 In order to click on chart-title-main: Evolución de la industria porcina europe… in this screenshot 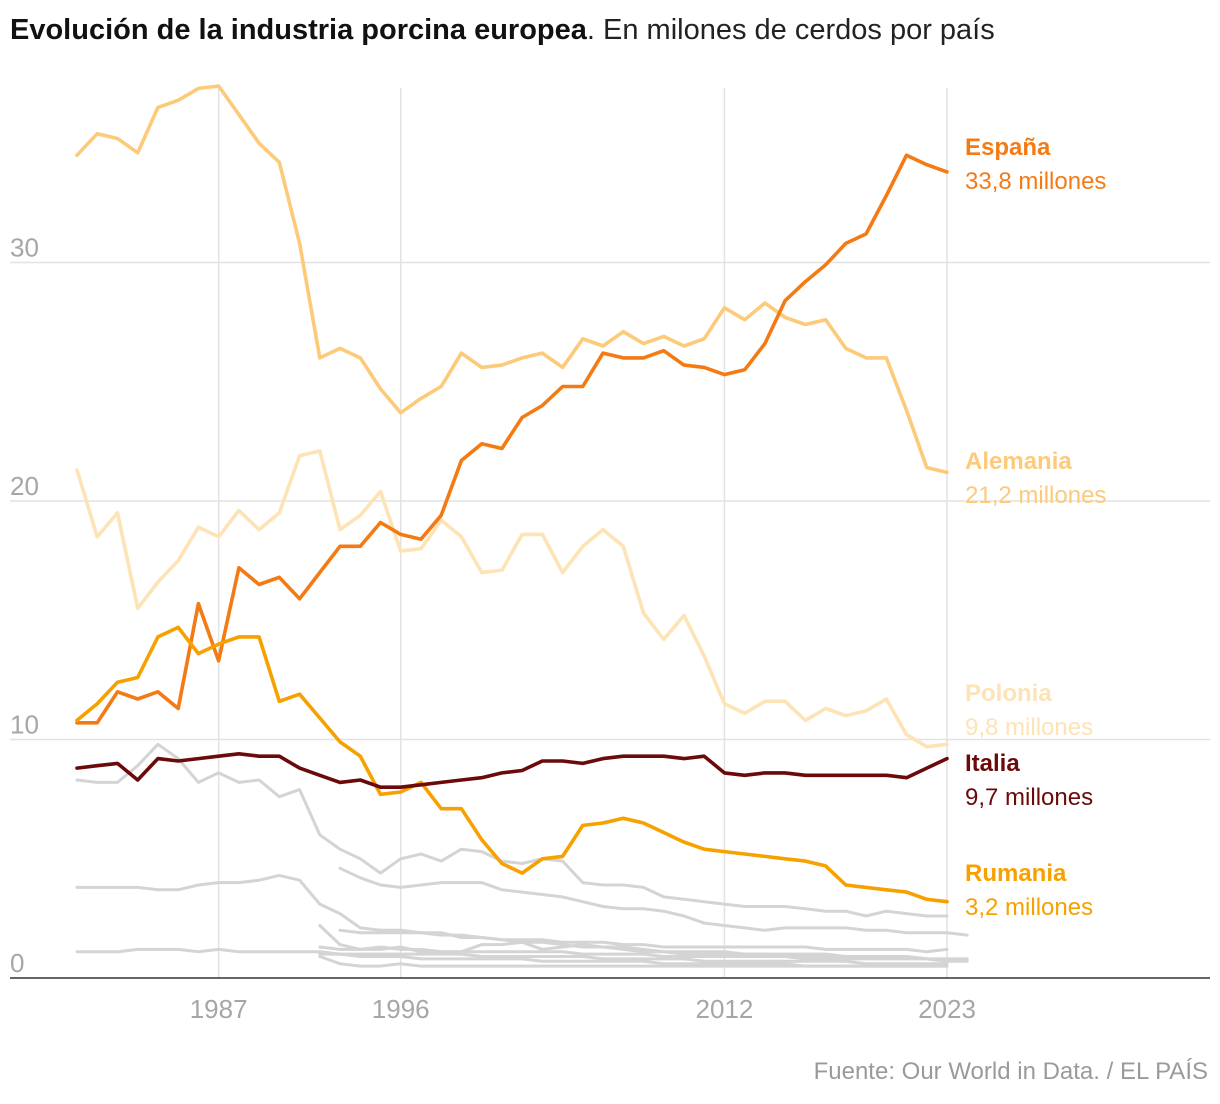, I will do `click(298, 30)`.